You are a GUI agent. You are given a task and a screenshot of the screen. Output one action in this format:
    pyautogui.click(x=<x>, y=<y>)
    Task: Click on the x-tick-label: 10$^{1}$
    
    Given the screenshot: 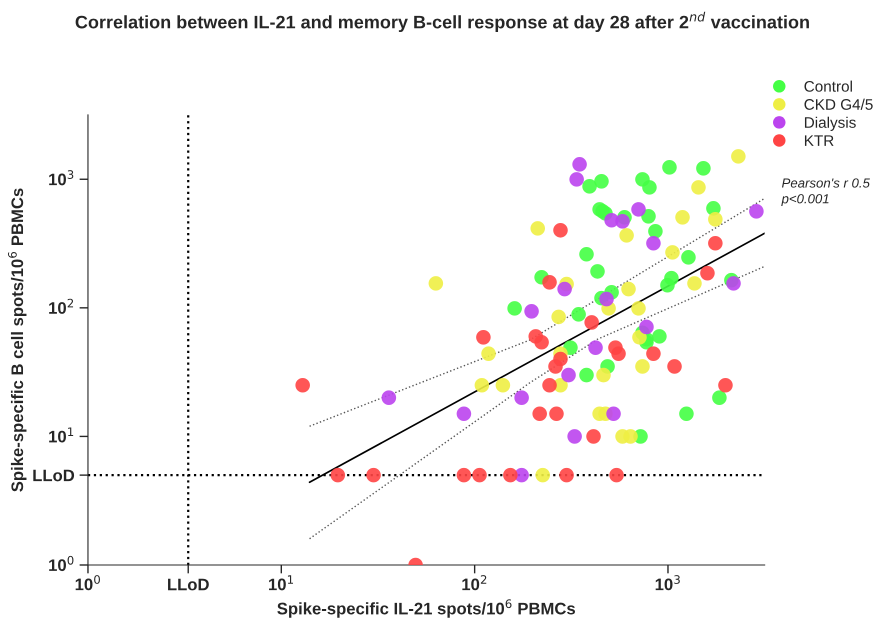 What is the action you would take?
    pyautogui.click(x=281, y=582)
    